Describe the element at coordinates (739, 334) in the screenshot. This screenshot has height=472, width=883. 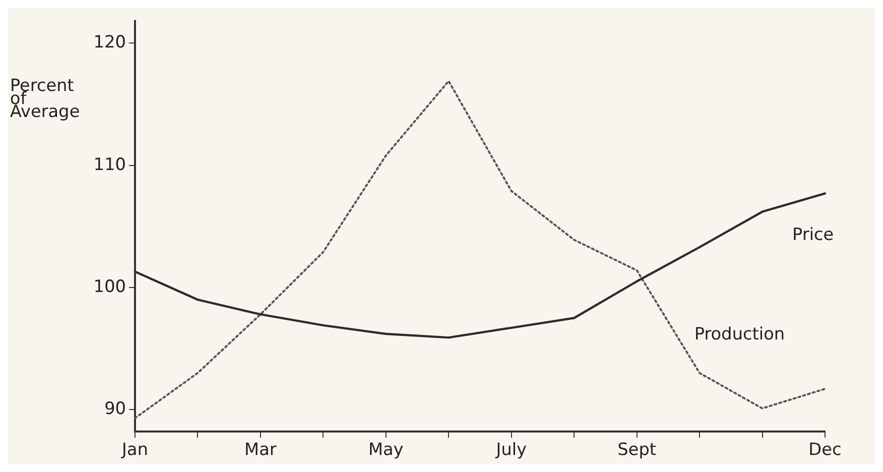
I see `series-label: Production` at that location.